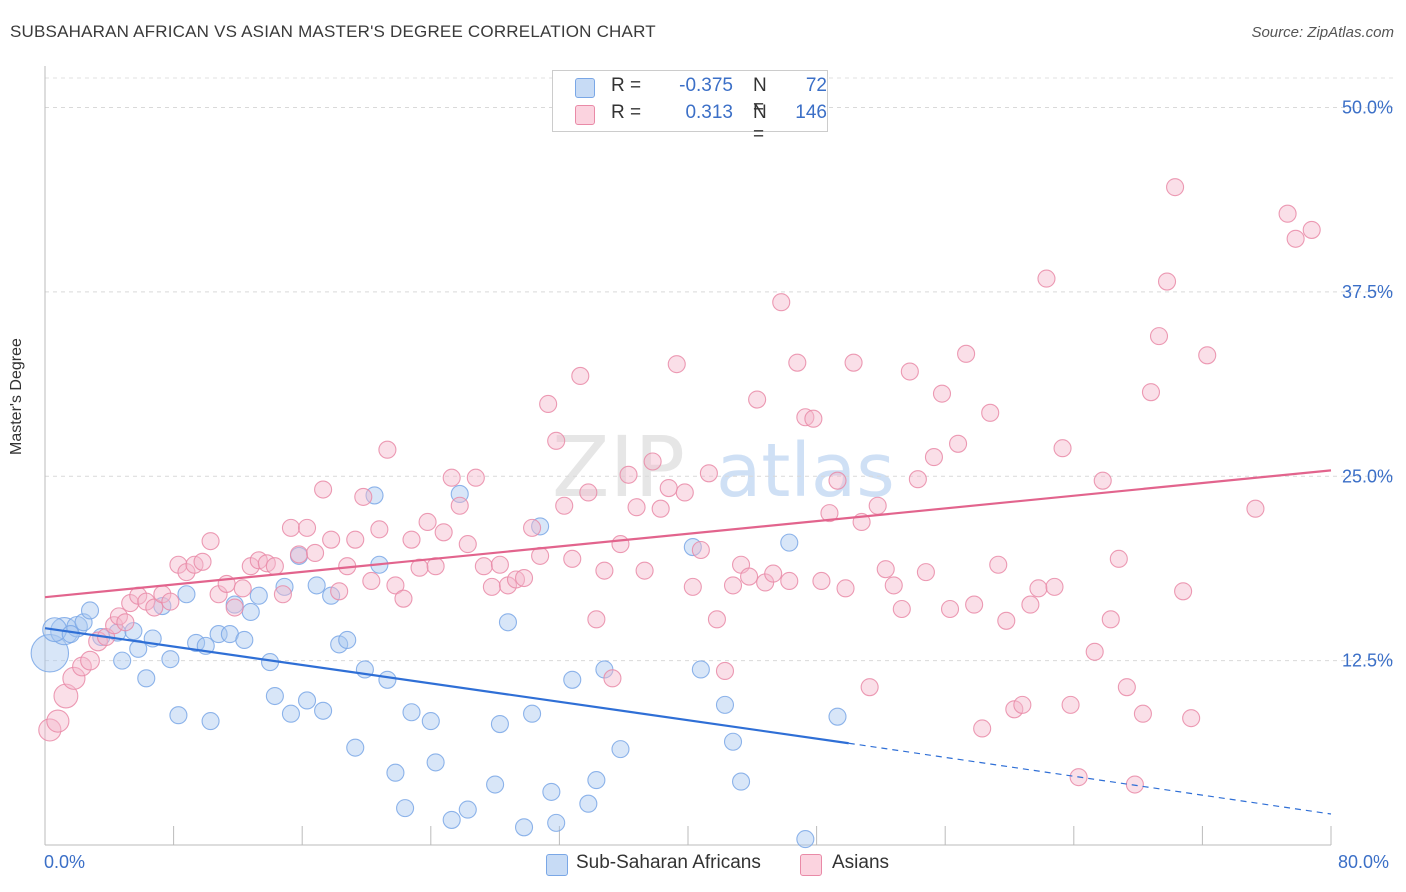 The width and height of the screenshot is (1406, 892). Describe the element at coordinates (1322, 32) in the screenshot. I see `source-label: Source: ZipAtlas.com` at that location.